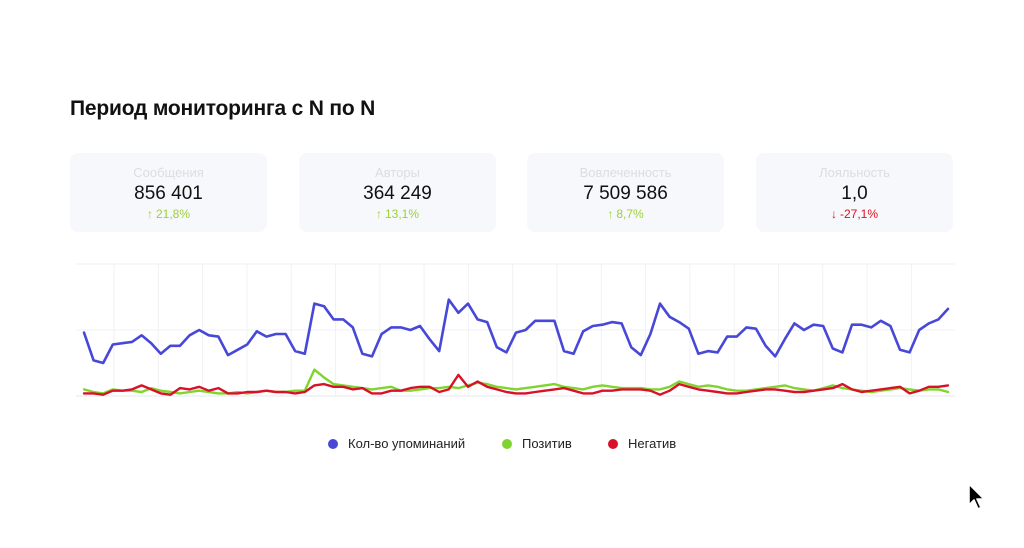  What do you see at coordinates (652, 443) in the screenshot?
I see `legend-label: Негатив` at bounding box center [652, 443].